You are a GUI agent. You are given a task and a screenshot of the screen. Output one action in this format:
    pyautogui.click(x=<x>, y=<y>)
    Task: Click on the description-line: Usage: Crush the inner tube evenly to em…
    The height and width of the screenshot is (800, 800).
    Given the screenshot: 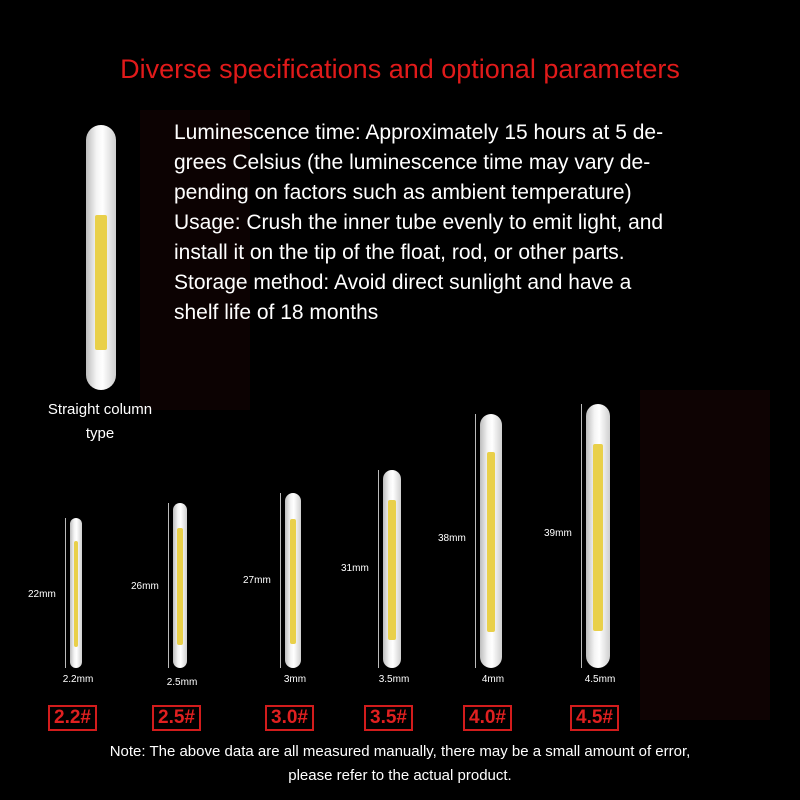 What is the action you would take?
    pyautogui.click(x=419, y=222)
    